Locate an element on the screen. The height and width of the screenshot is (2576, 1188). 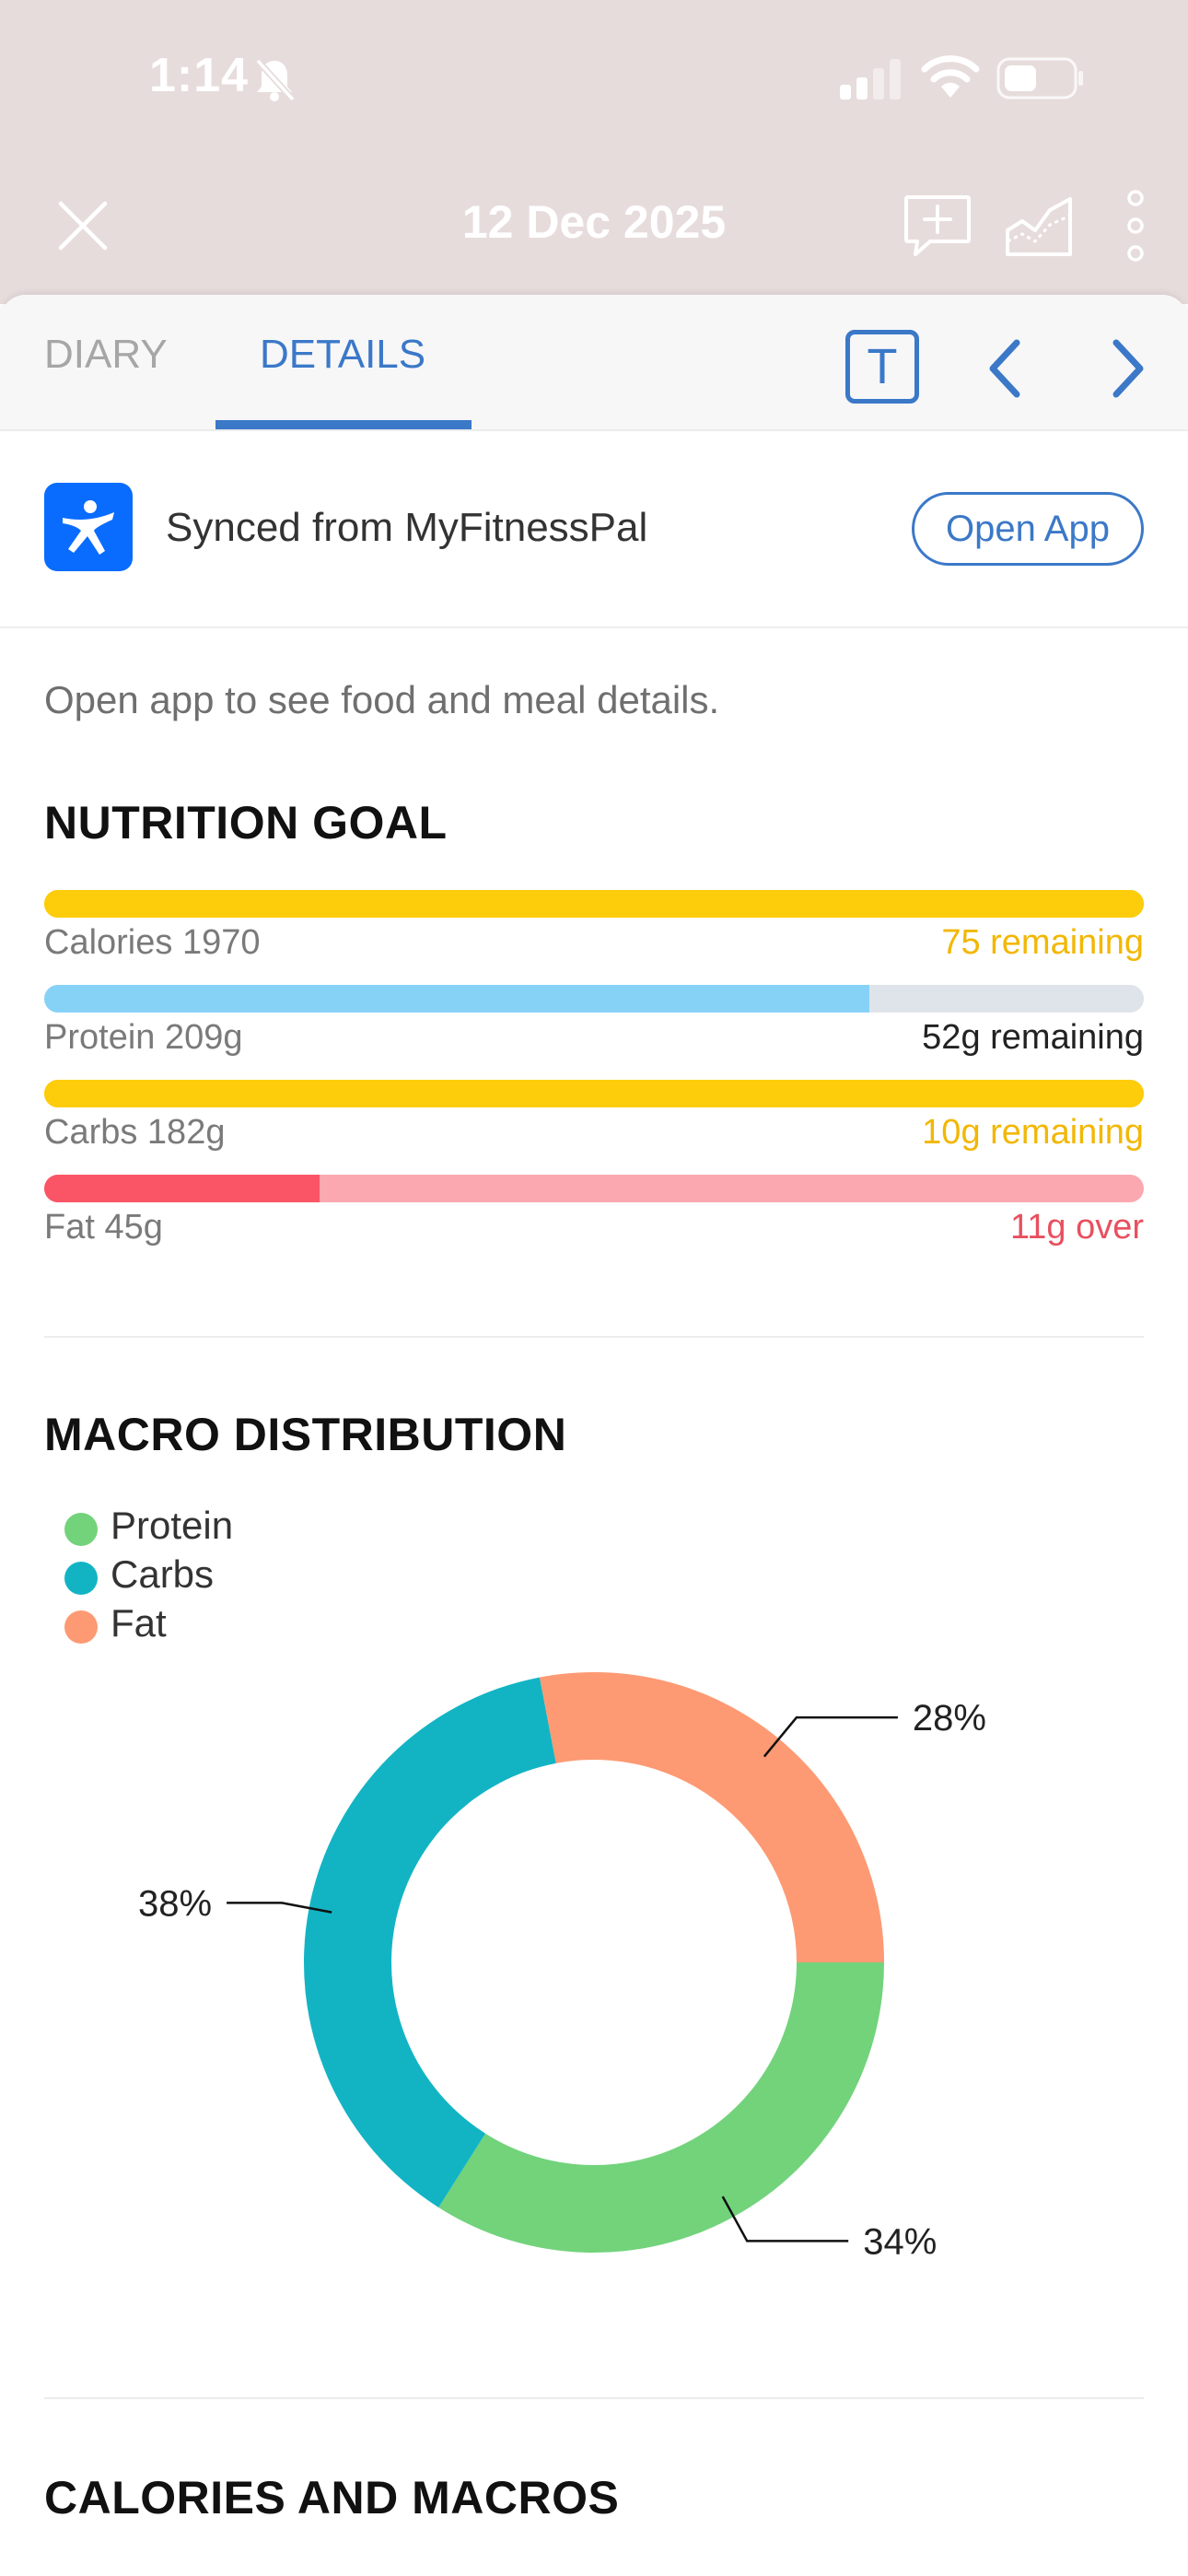
myfitnesspal-logo-icon is located at coordinates (88, 527).